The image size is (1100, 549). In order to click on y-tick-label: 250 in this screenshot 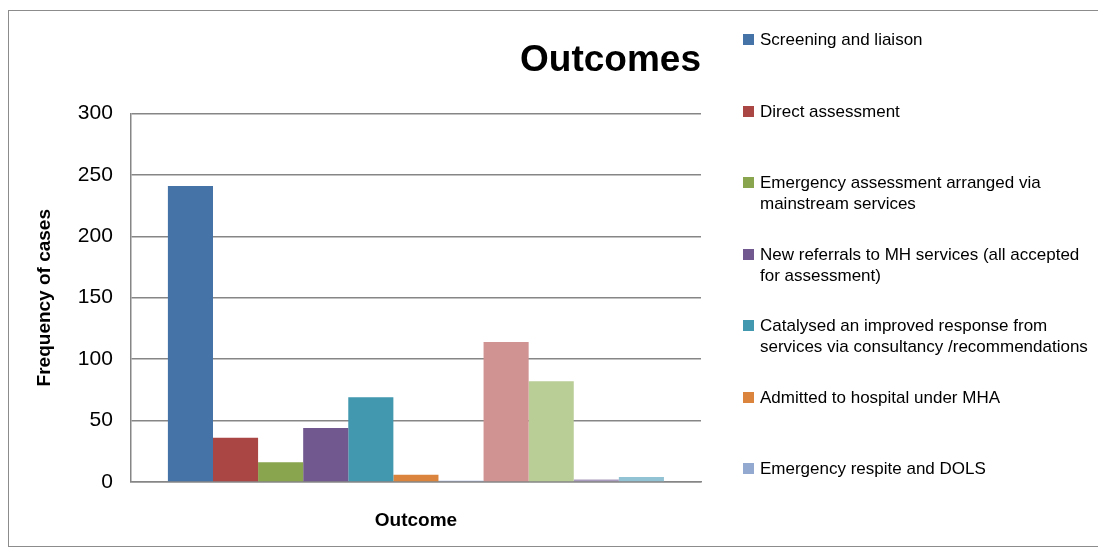, I will do `click(95, 173)`.